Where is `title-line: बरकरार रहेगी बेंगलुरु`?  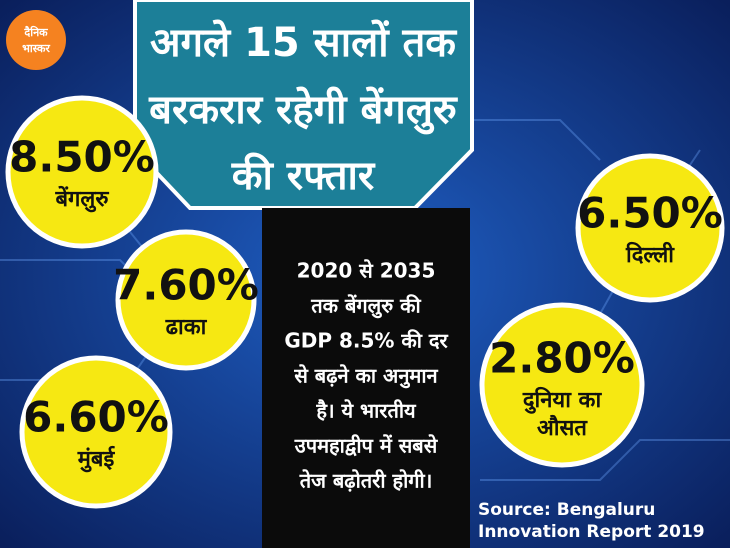
title-line: बरकरार रहेगी बेंगलुरु is located at coordinates (303, 110).